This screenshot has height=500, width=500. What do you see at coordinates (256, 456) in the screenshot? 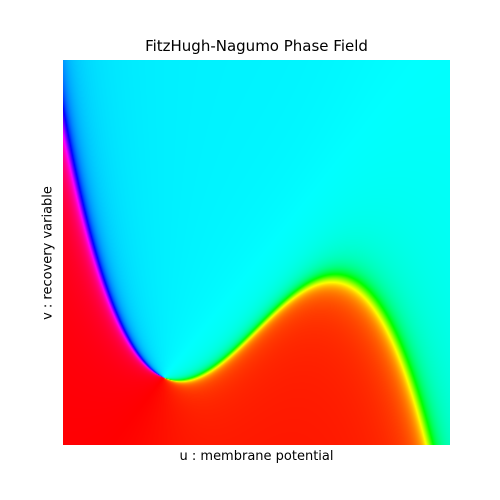
I see `x-axis-label: u : membrane potential` at bounding box center [256, 456].